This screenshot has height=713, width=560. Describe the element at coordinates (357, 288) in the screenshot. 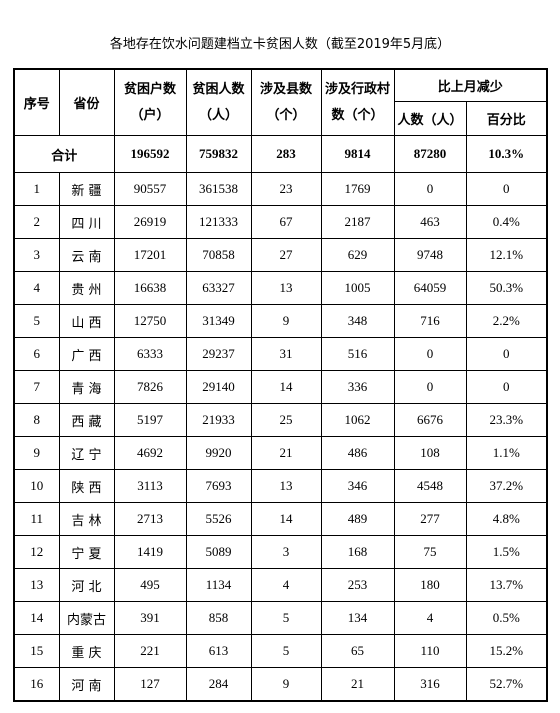

I see `cell: 1005` at that location.